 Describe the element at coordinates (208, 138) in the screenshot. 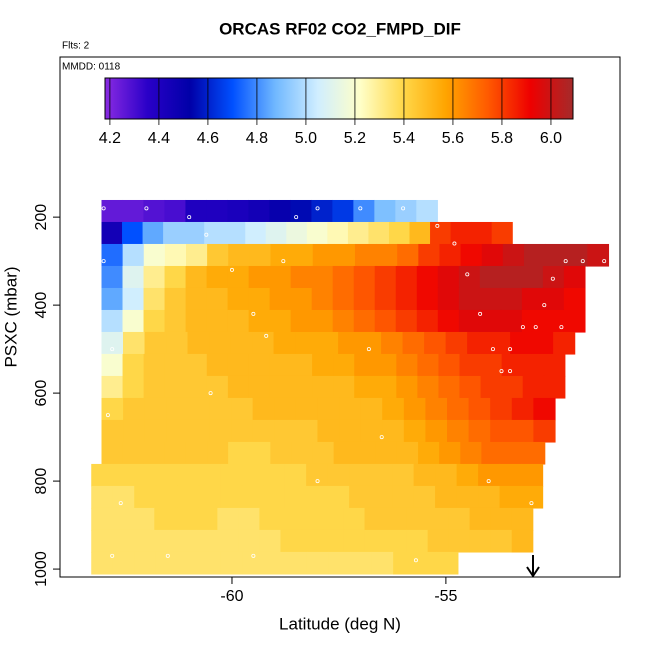

I see `colorbar-tick-label: 4.6` at that location.